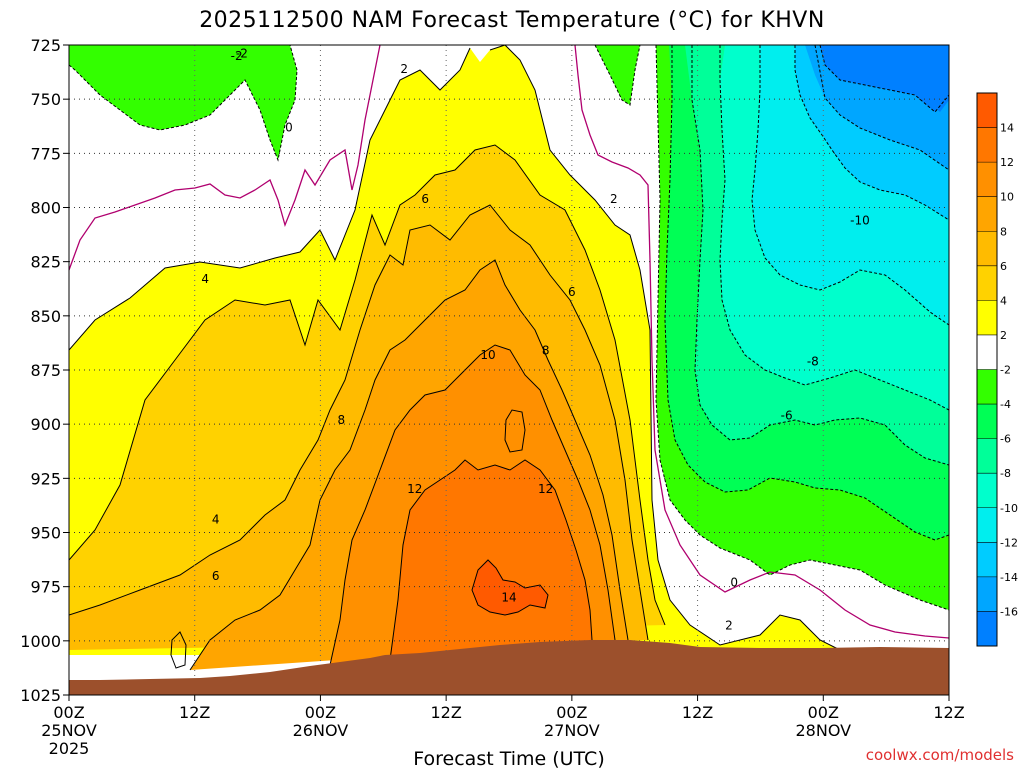  I want to click on contour-8-pocket, so click(178, 650).